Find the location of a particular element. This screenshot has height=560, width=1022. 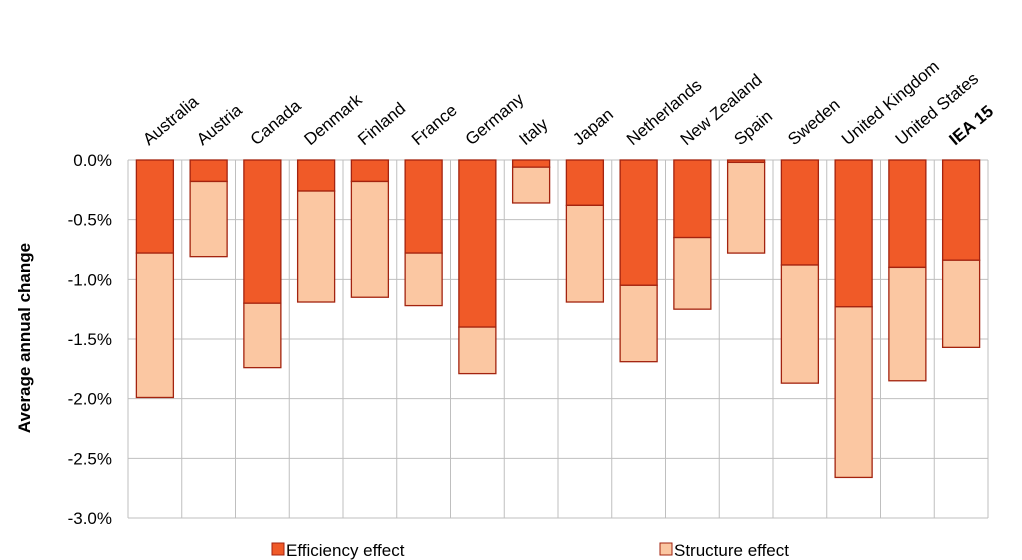

bar-structure-austria is located at coordinates (208, 219).